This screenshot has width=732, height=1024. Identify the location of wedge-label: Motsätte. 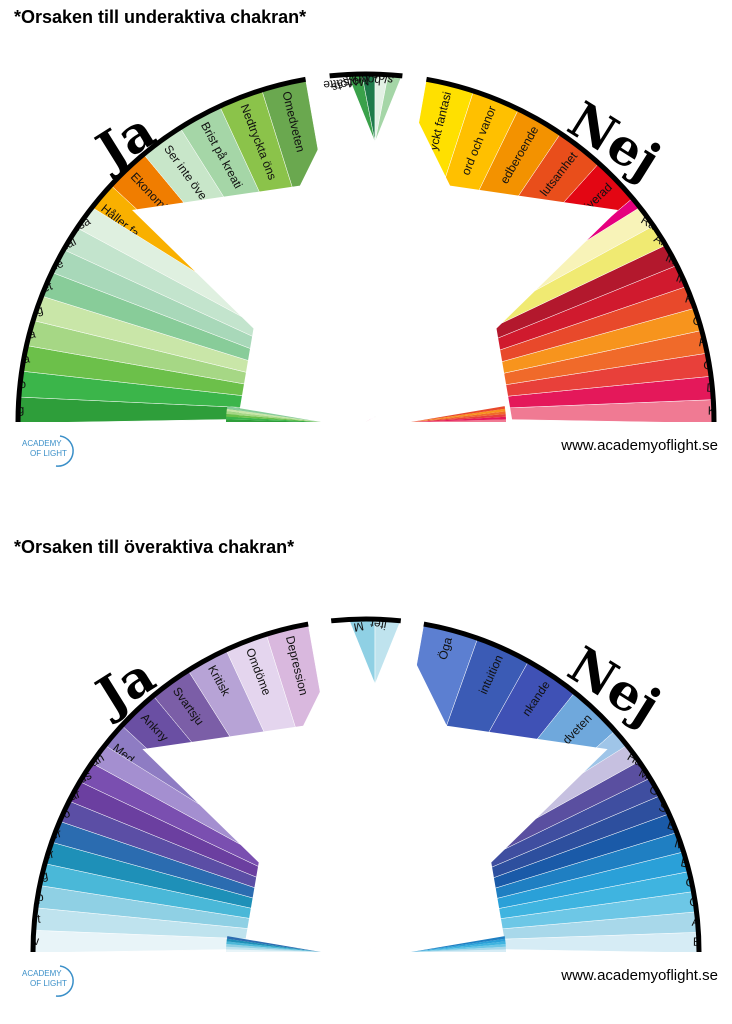
(345, 83).